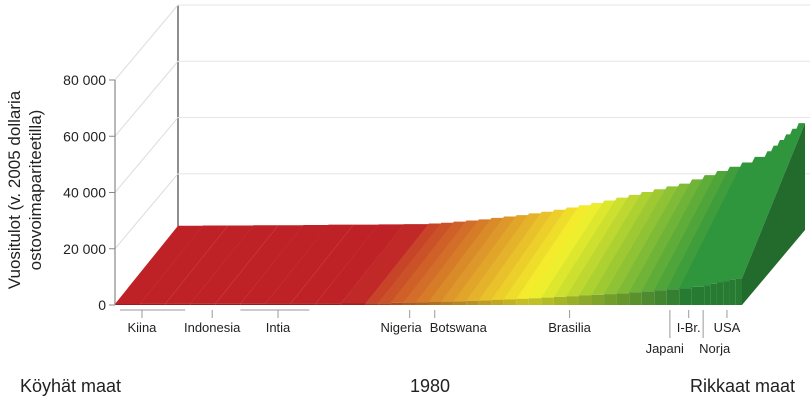  What do you see at coordinates (689, 327) in the screenshot?
I see `country-label: I-Br.` at bounding box center [689, 327].